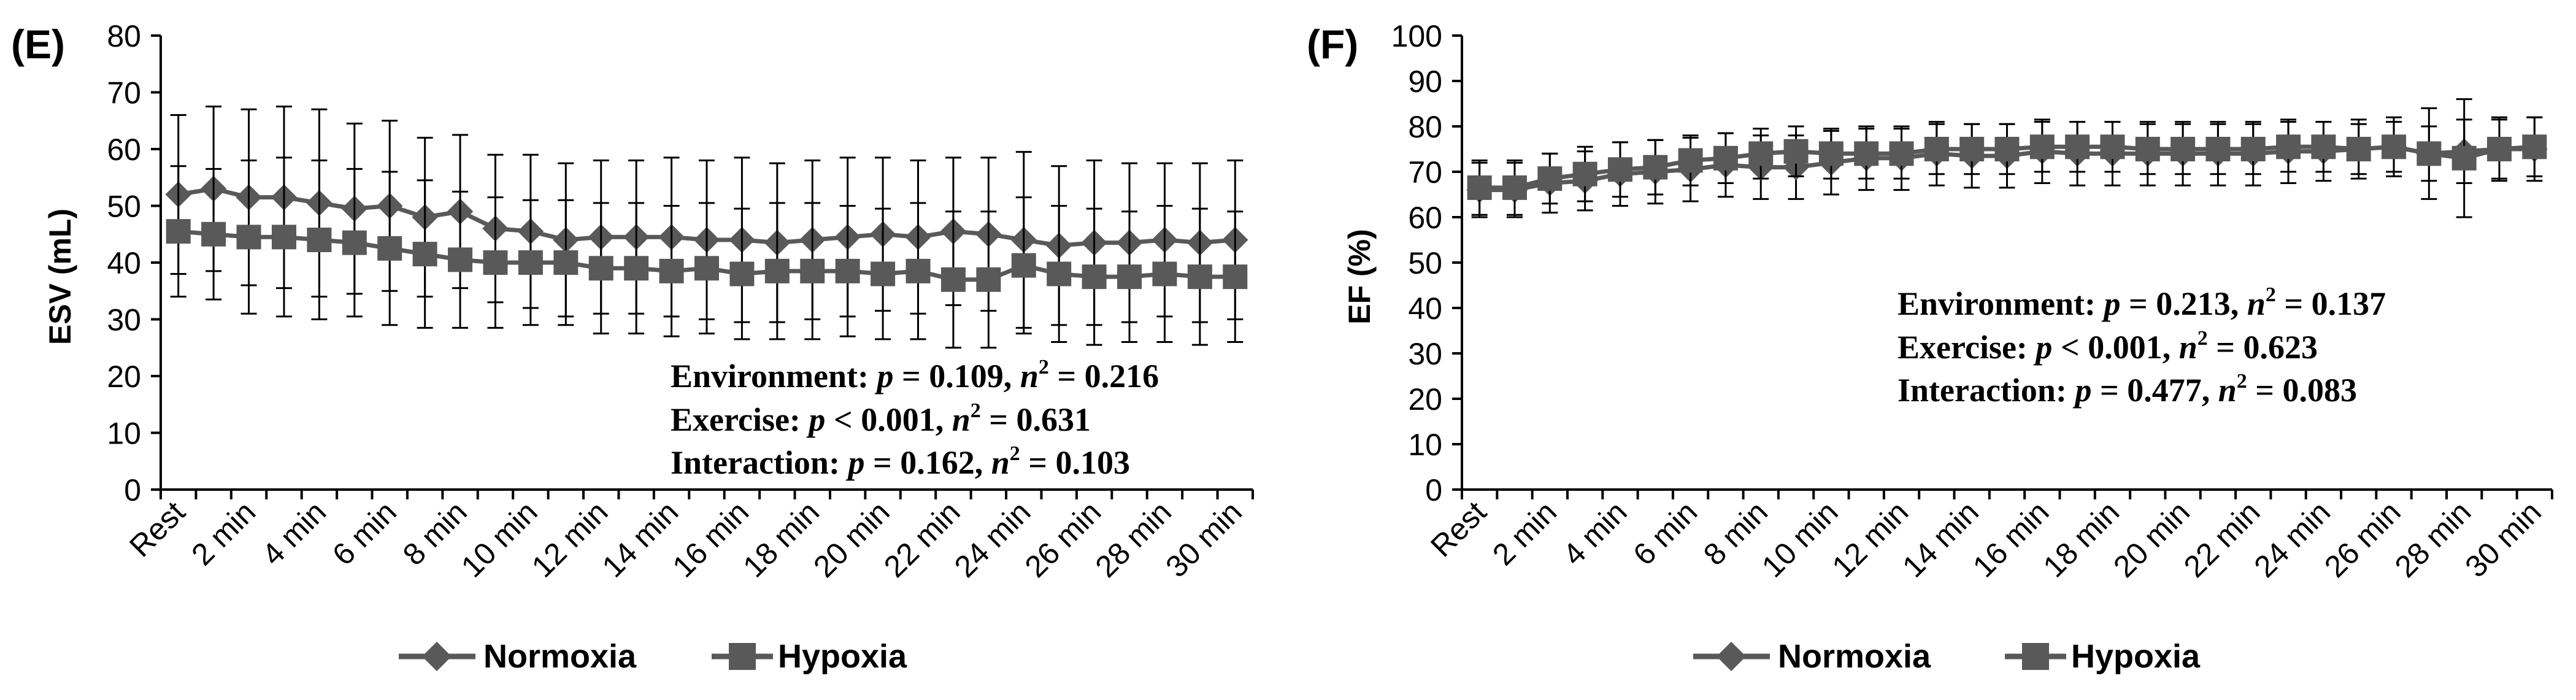  I want to click on y-ticks: 0 10 20 30 40 50 60 70 80 90 100, so click(1426, 263).